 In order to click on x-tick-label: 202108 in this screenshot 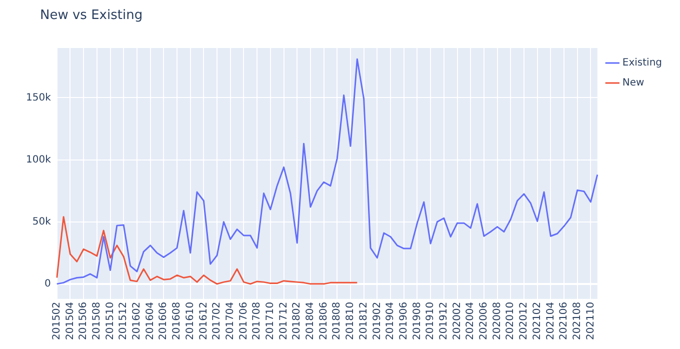, I will do `click(577, 321)`.